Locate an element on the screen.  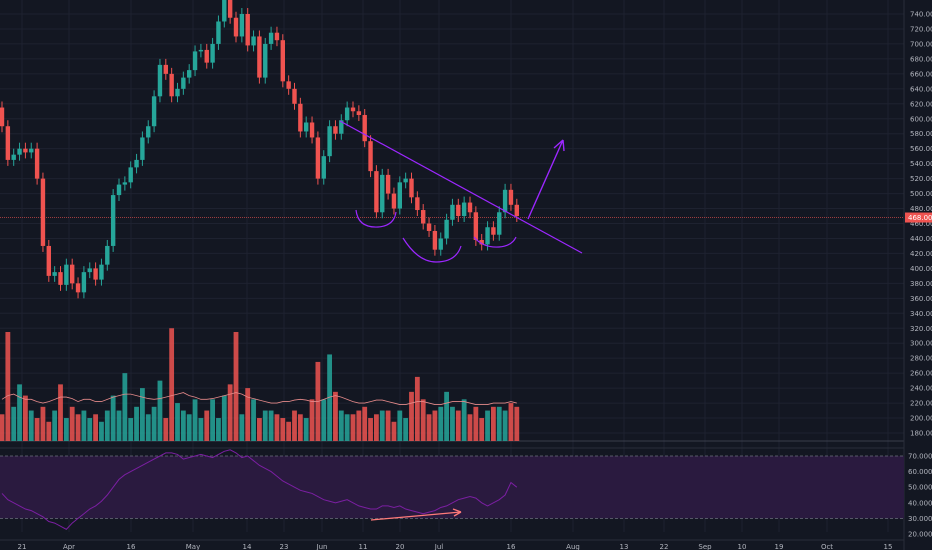
time-tick-label: 19 is located at coordinates (779, 546).